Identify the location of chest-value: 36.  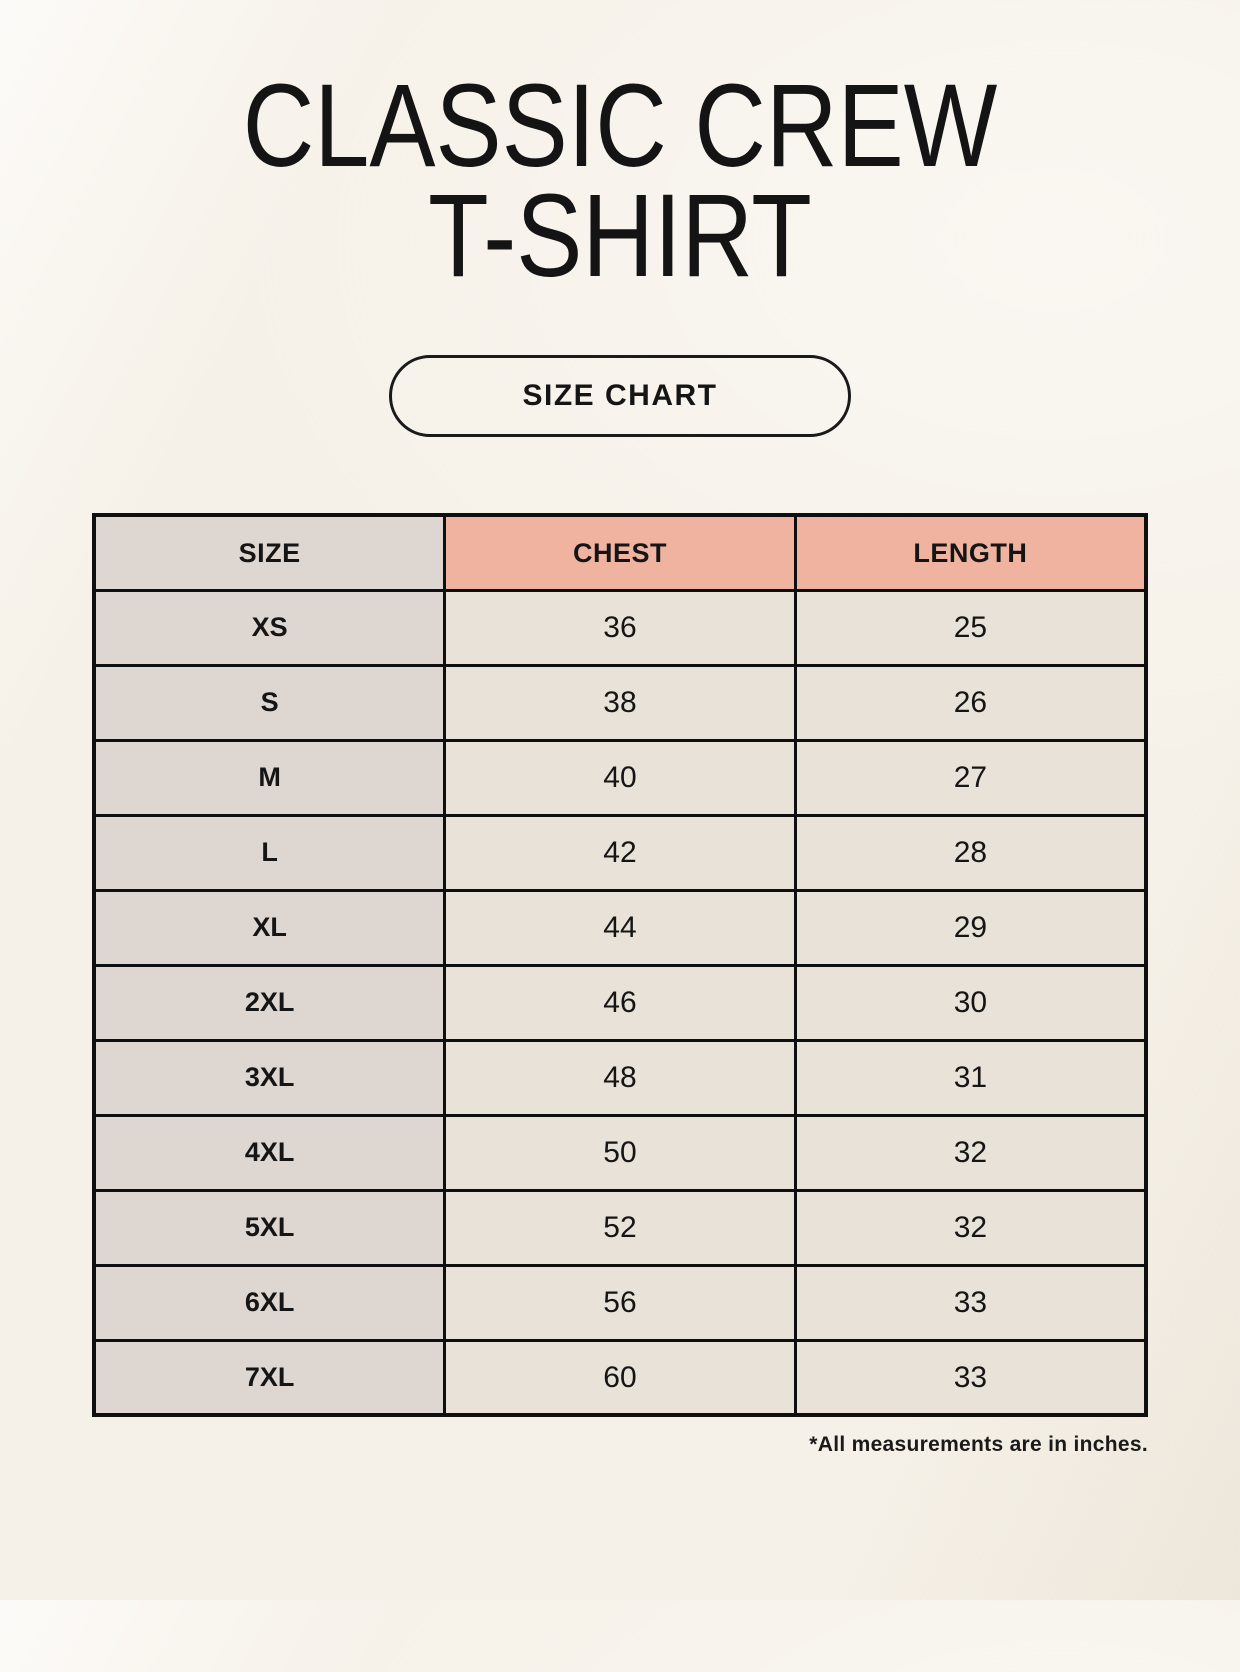
(620, 627).